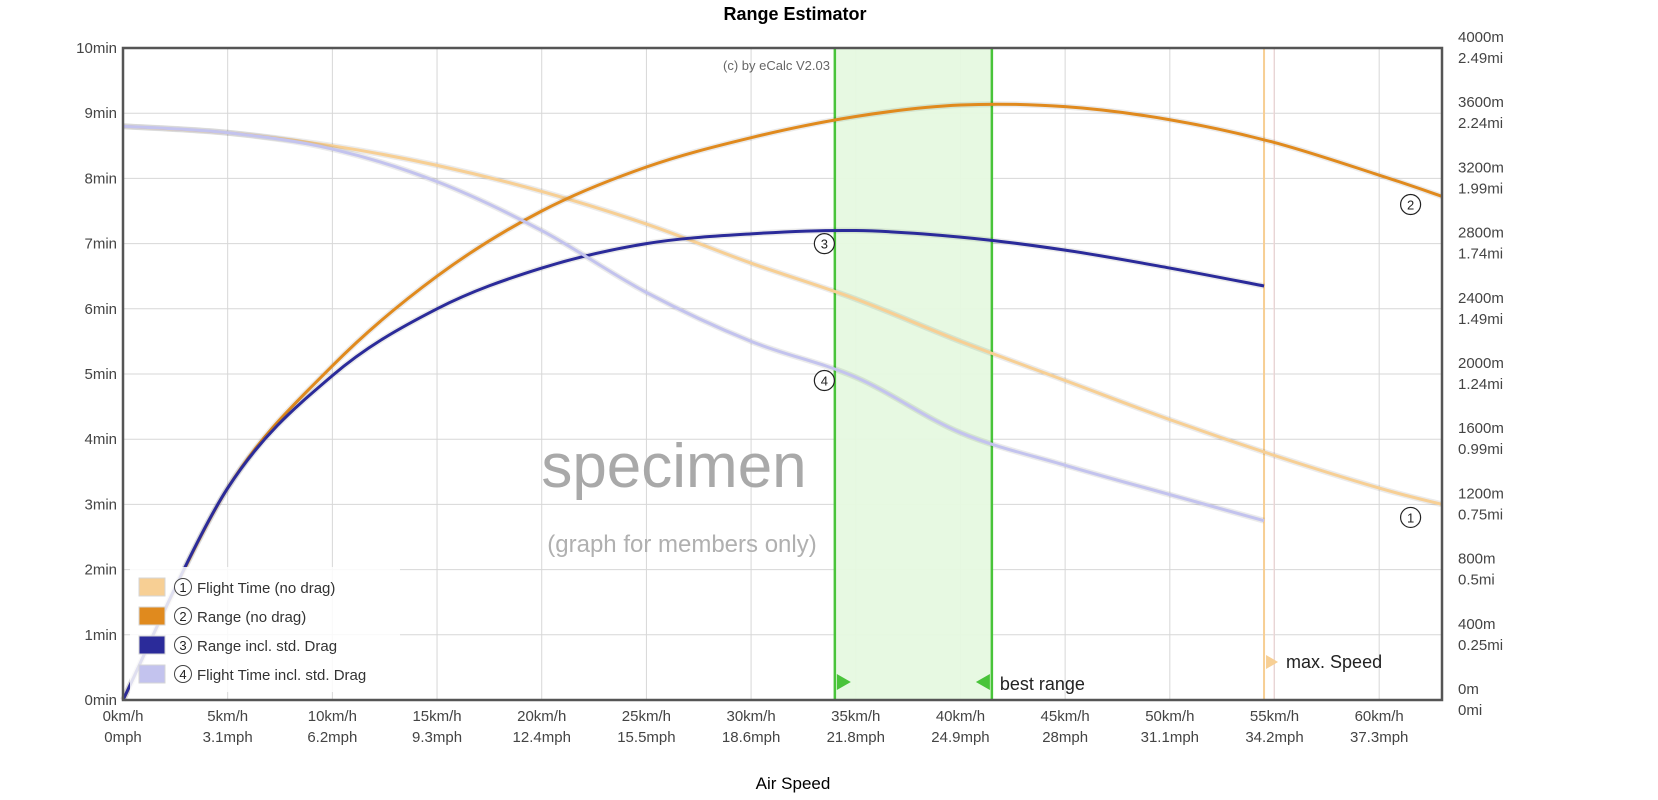 The width and height of the screenshot is (1658, 800). What do you see at coordinates (100, 570) in the screenshot?
I see `y-left-tick-label: 2min` at bounding box center [100, 570].